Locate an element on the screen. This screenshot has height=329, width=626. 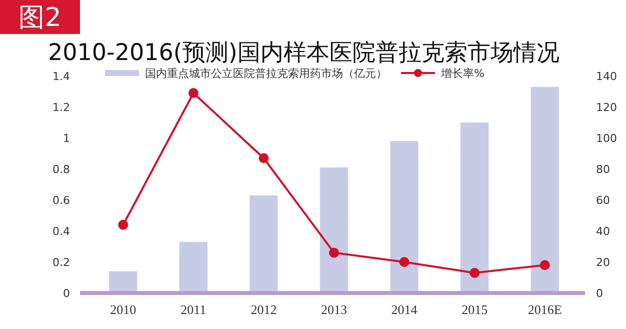
caption: 图2 is located at coordinates (40, 18).